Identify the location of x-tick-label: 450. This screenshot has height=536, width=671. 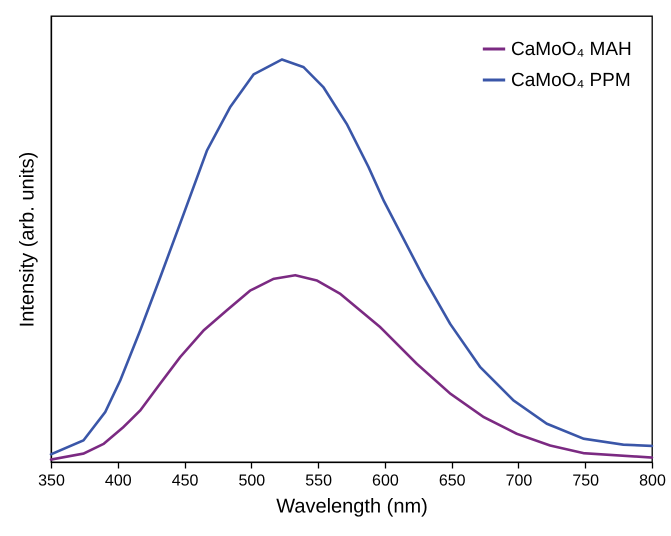
(185, 481).